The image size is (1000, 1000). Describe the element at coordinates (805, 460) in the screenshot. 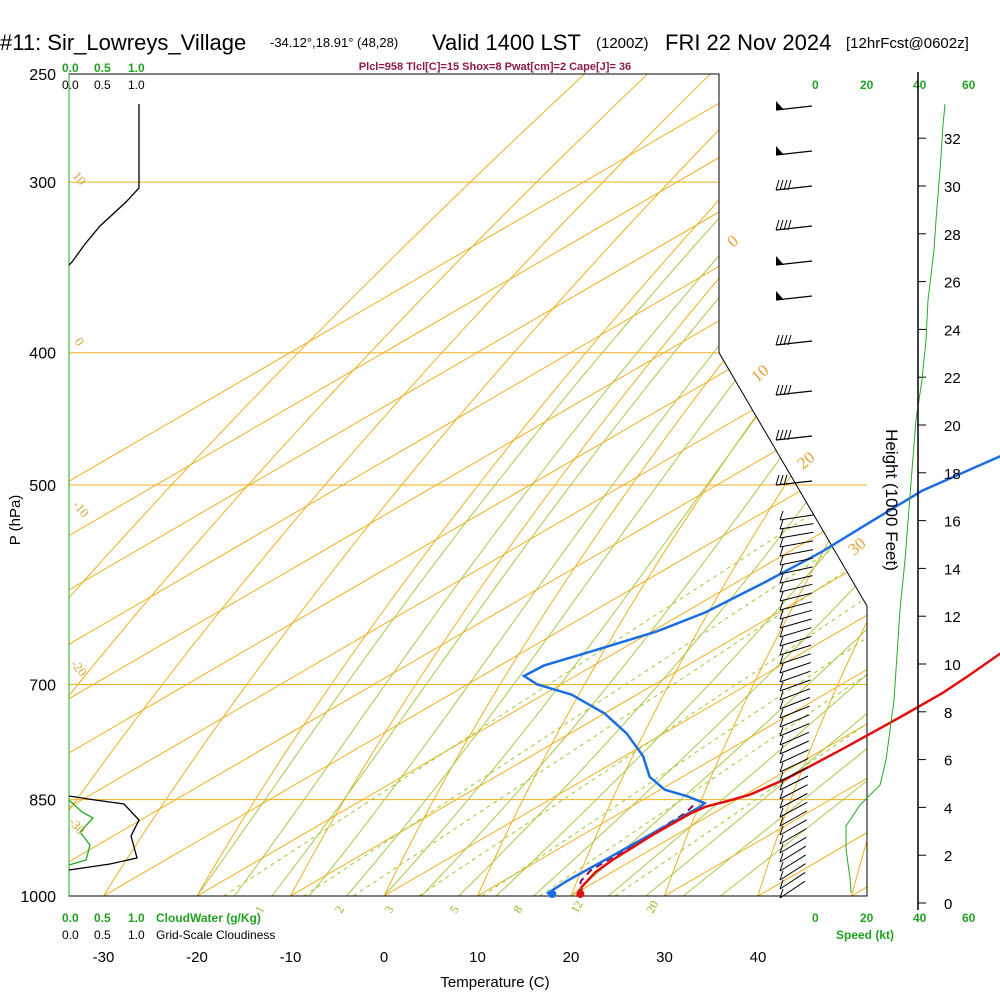

I see `isotherm-label: 20` at that location.